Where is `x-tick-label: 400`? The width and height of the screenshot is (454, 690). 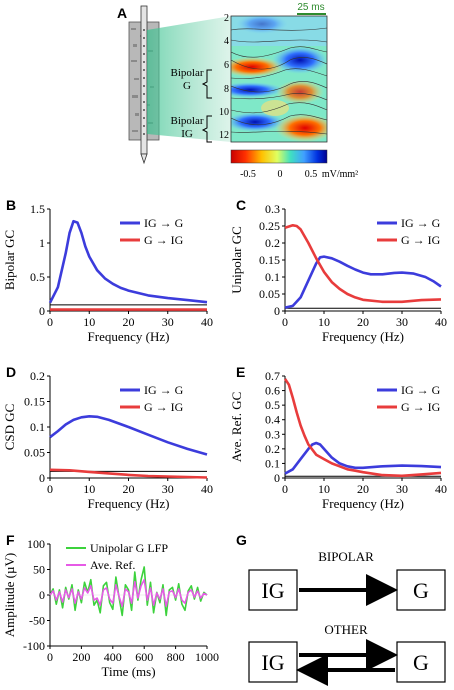
x-tick-label: 400 is located at coordinates (113, 657).